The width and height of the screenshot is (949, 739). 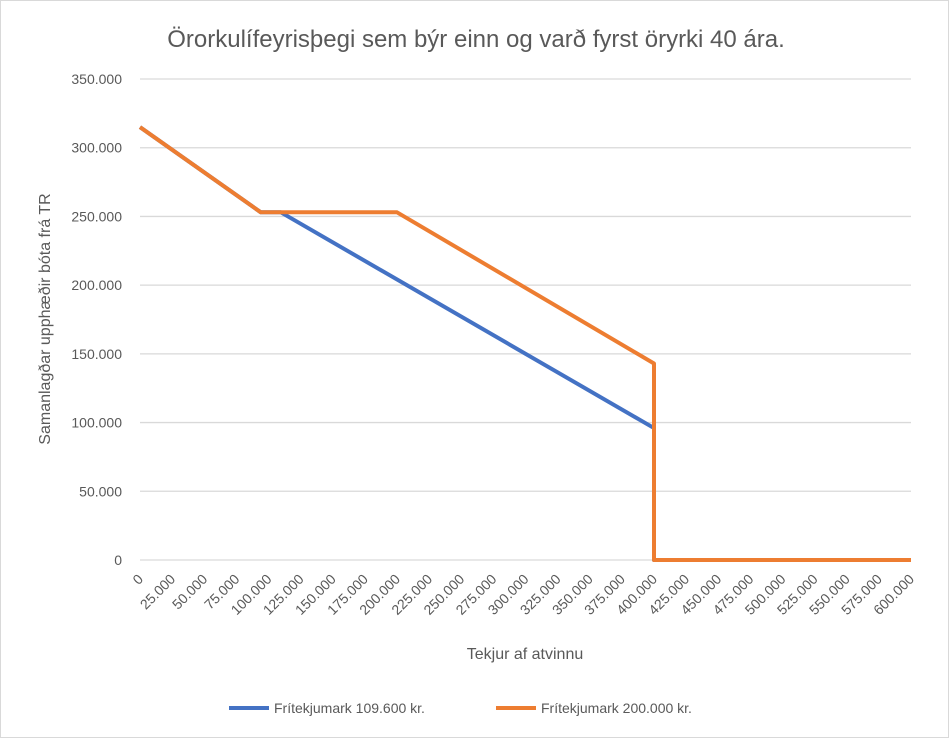 I want to click on x-axis-label: Tekjur af atvinnu, so click(x=525, y=654).